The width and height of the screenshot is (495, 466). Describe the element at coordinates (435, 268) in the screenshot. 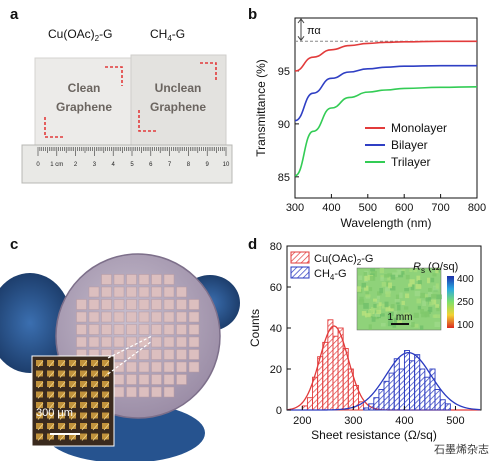

I see `colorbar-title: Rs (Ω/sq)` at that location.